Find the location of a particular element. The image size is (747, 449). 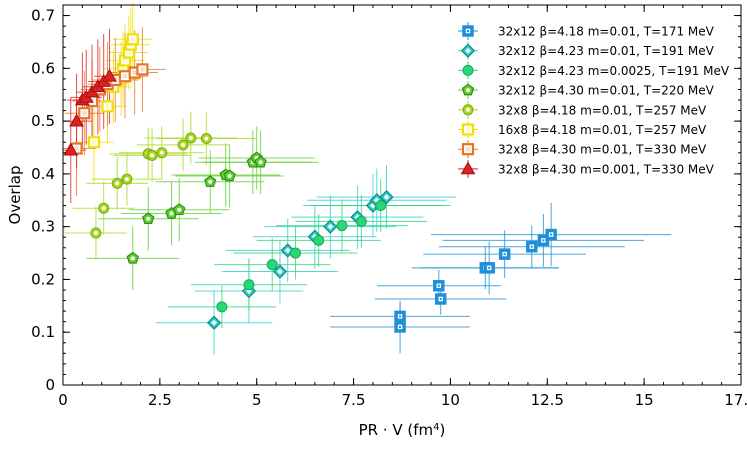

legend-label: 16x8 β=4.18 m=0.01, T=257 MeV is located at coordinates (602, 130).